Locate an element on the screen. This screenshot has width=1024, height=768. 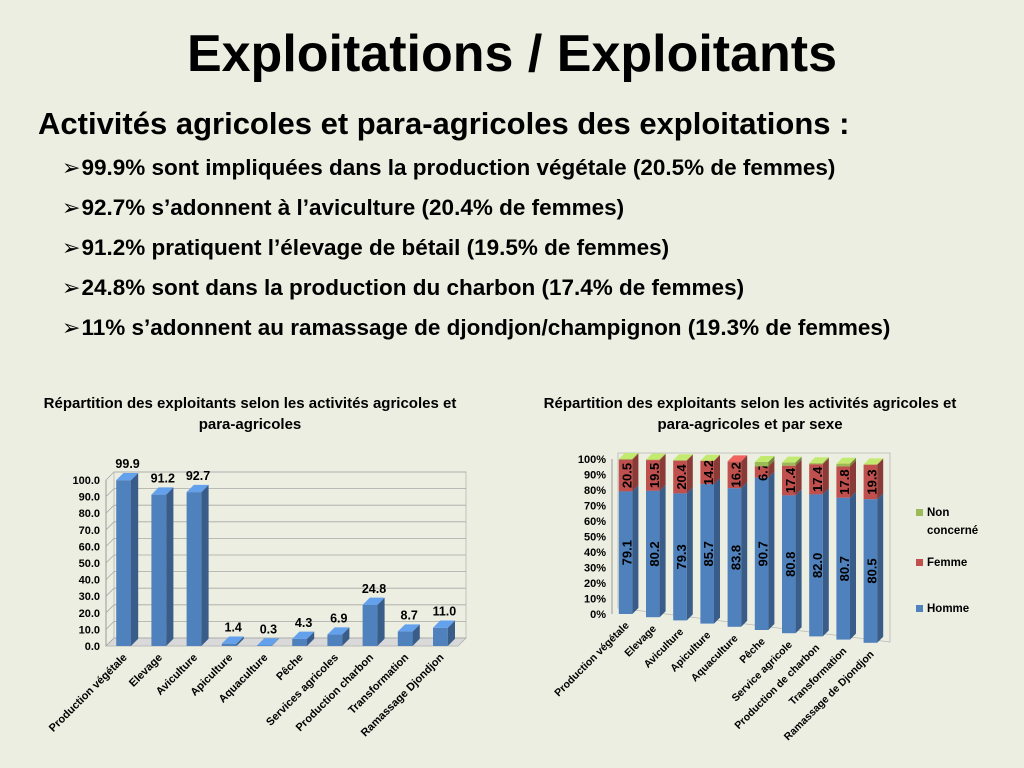
chart2-bar-femme-top is located at coordinates (737, 458).